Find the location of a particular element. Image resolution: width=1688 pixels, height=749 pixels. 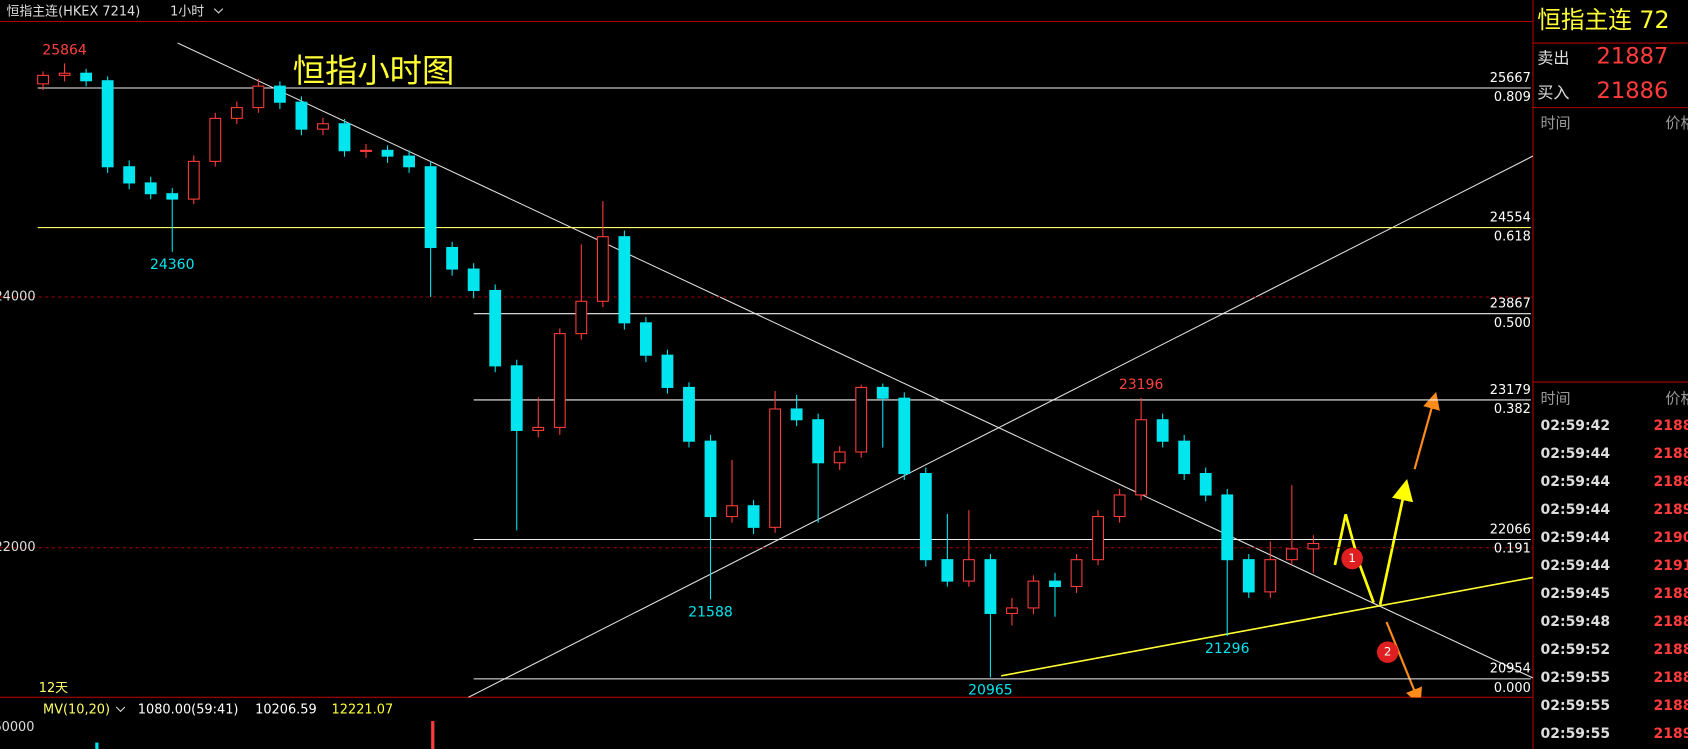

fib-ratio: 0.191 is located at coordinates (1512, 549).